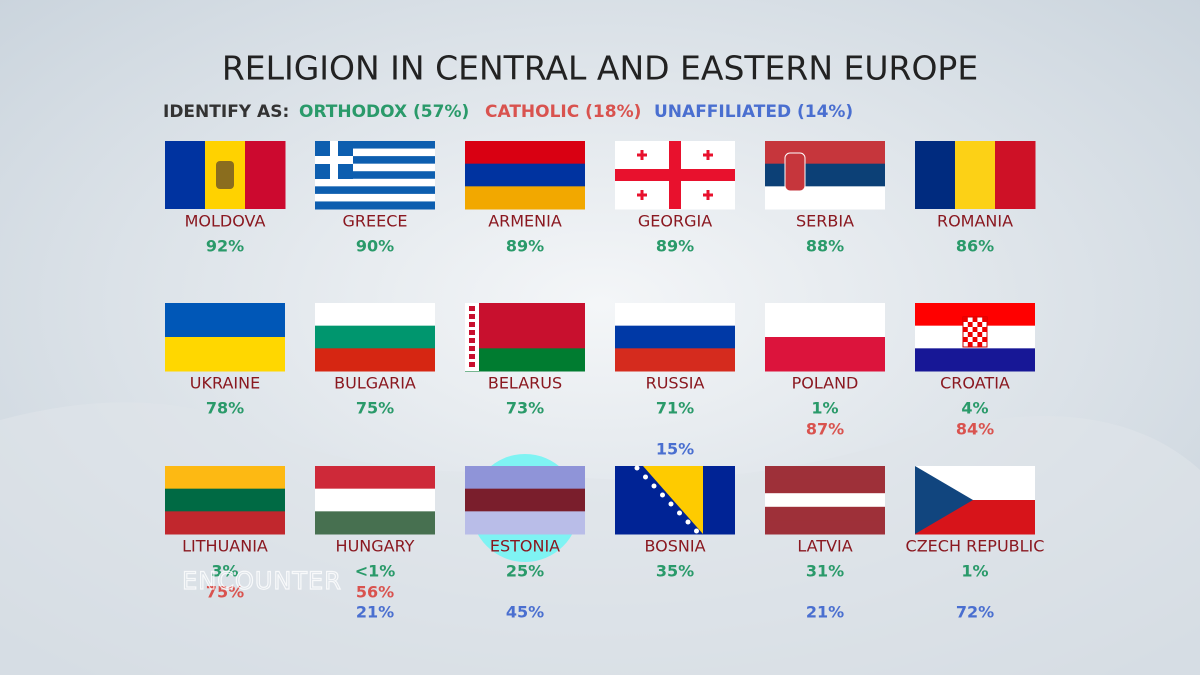 The height and width of the screenshot is (679, 1200). I want to click on watermark: ENCOUNTER, so click(262, 581).